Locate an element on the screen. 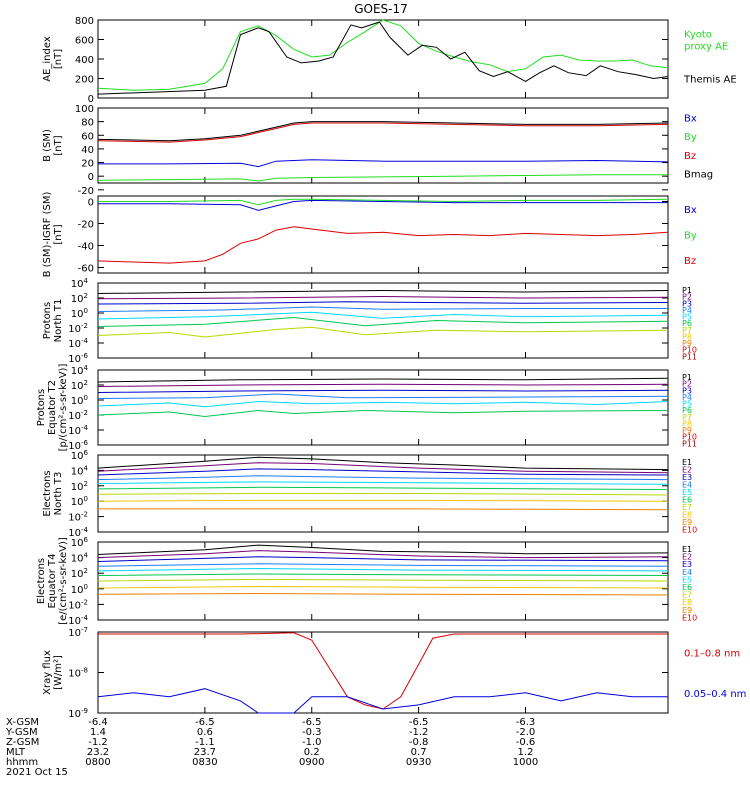 Image resolution: width=750 pixels, height=800 pixels. series-line-E2 is located at coordinates (383, 554).